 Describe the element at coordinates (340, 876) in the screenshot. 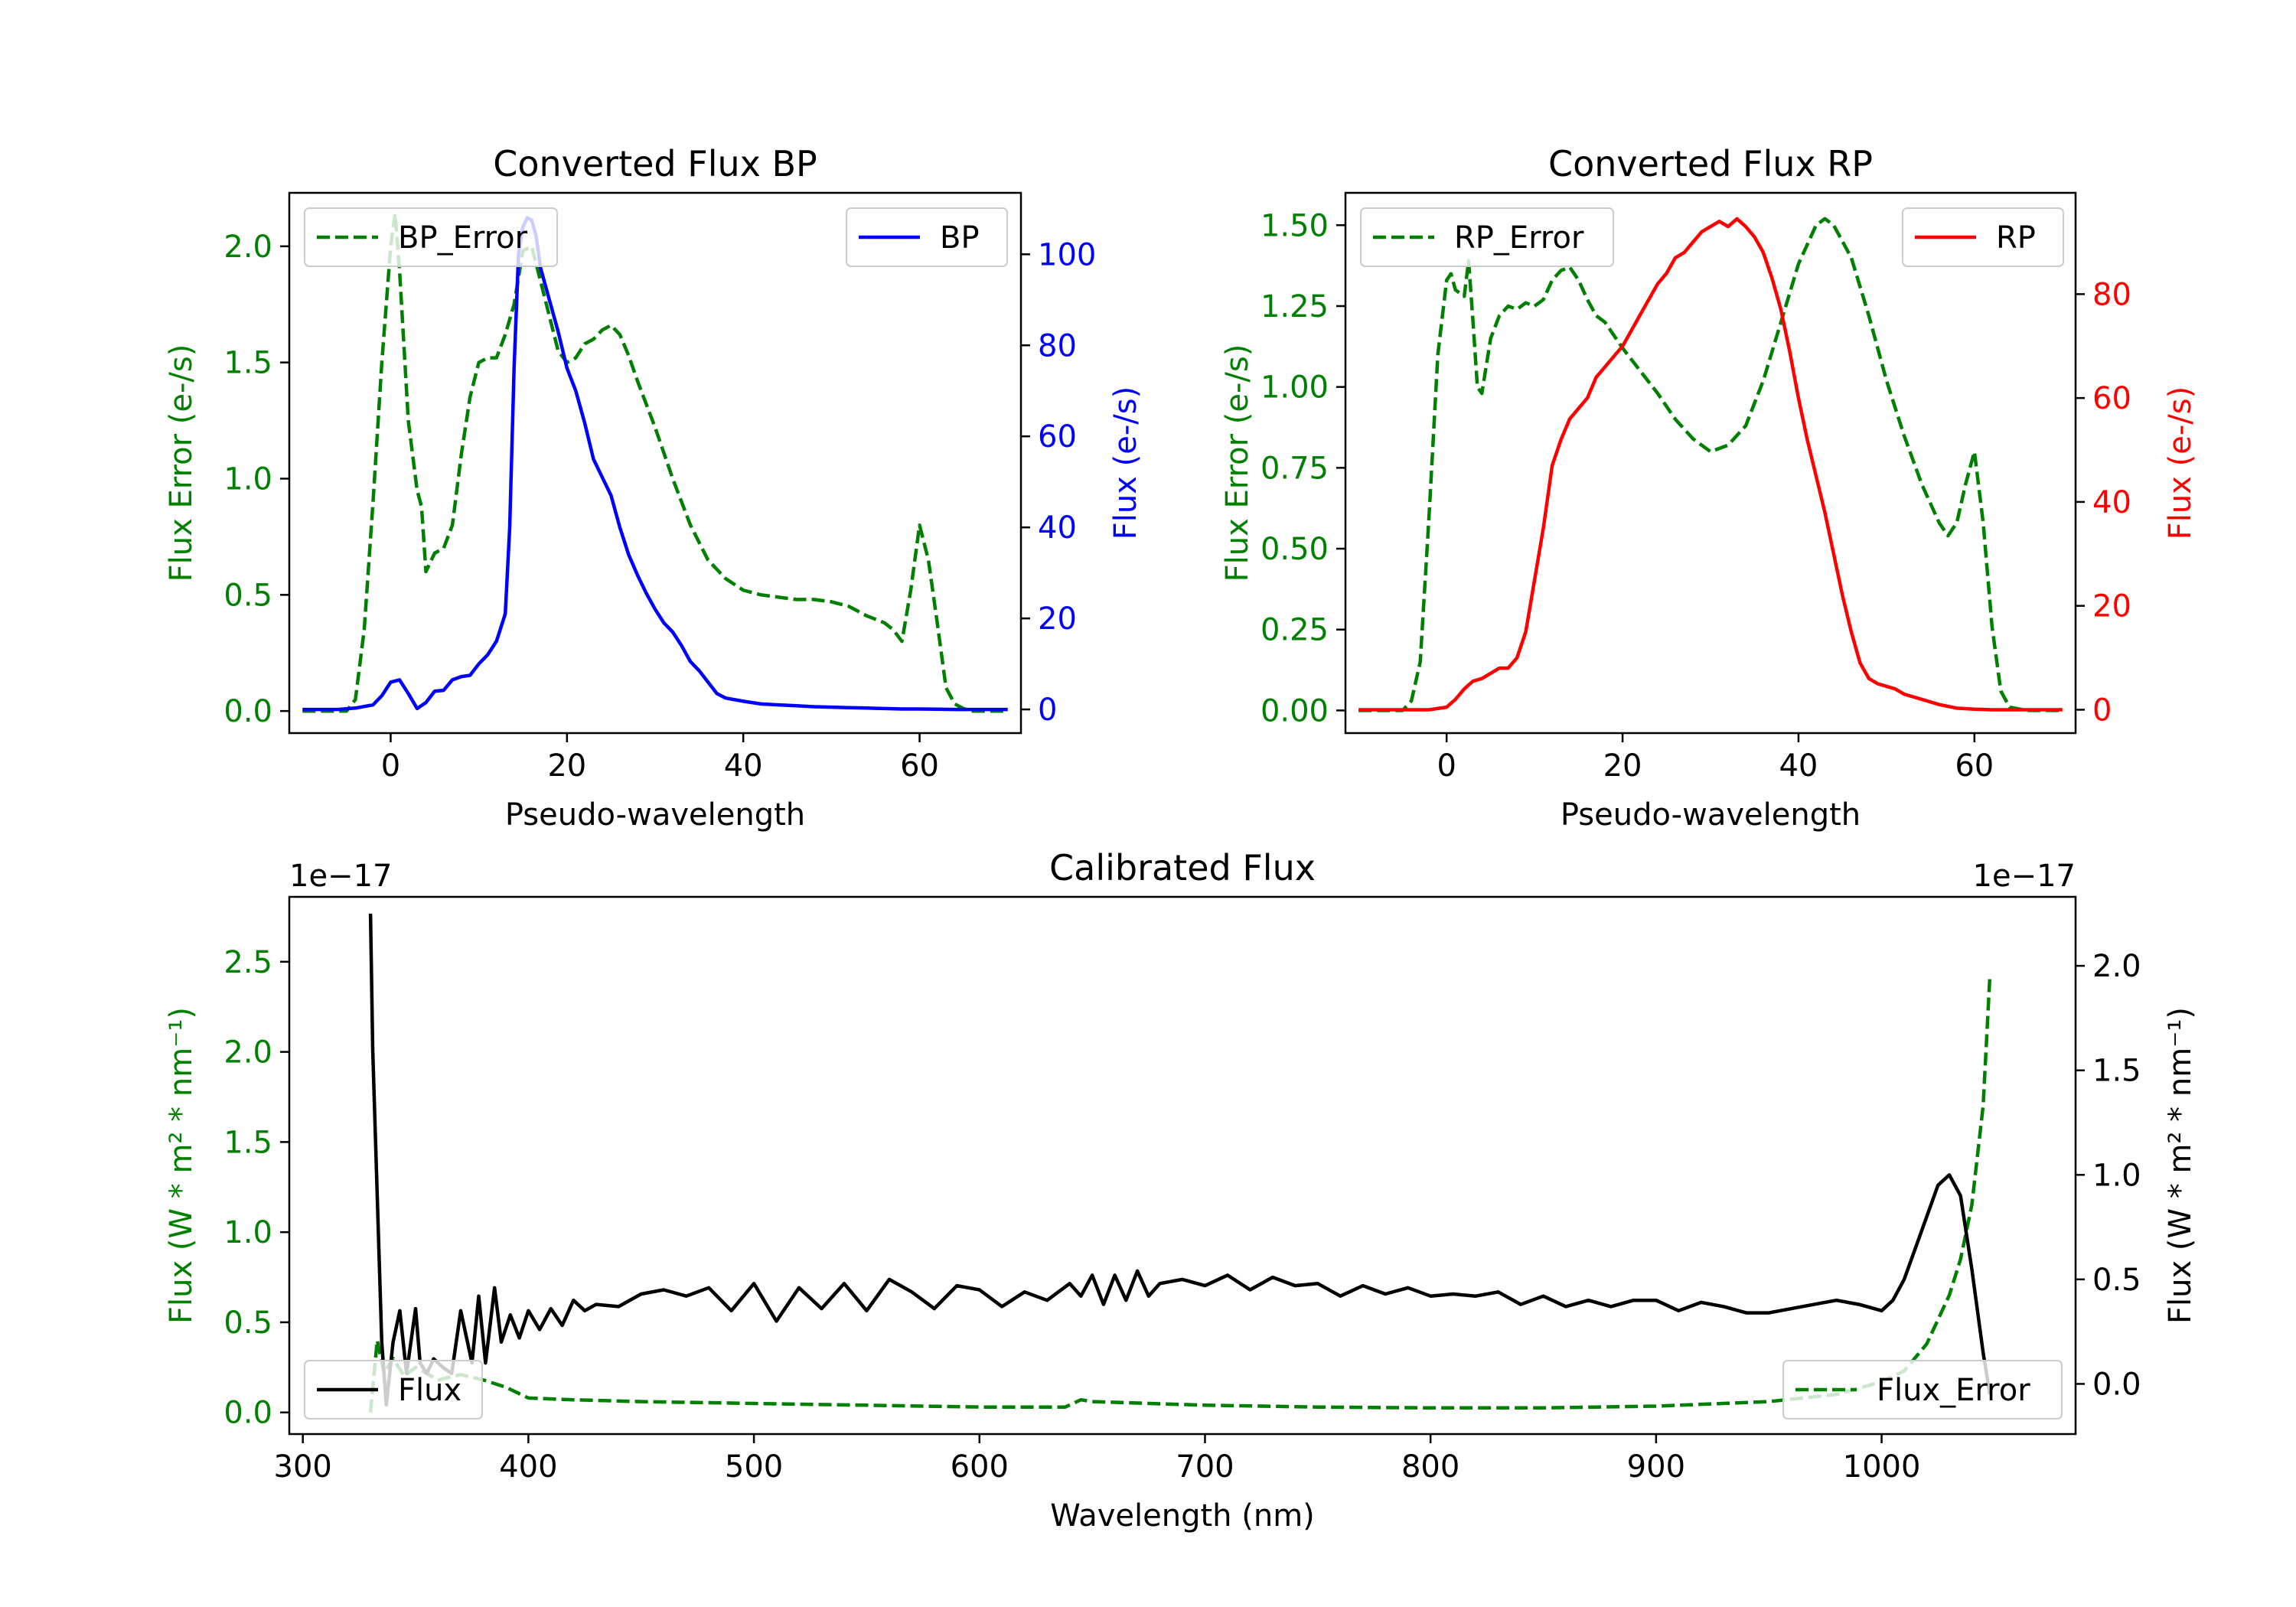

I see `y-left-offset-label: 1e−17` at that location.